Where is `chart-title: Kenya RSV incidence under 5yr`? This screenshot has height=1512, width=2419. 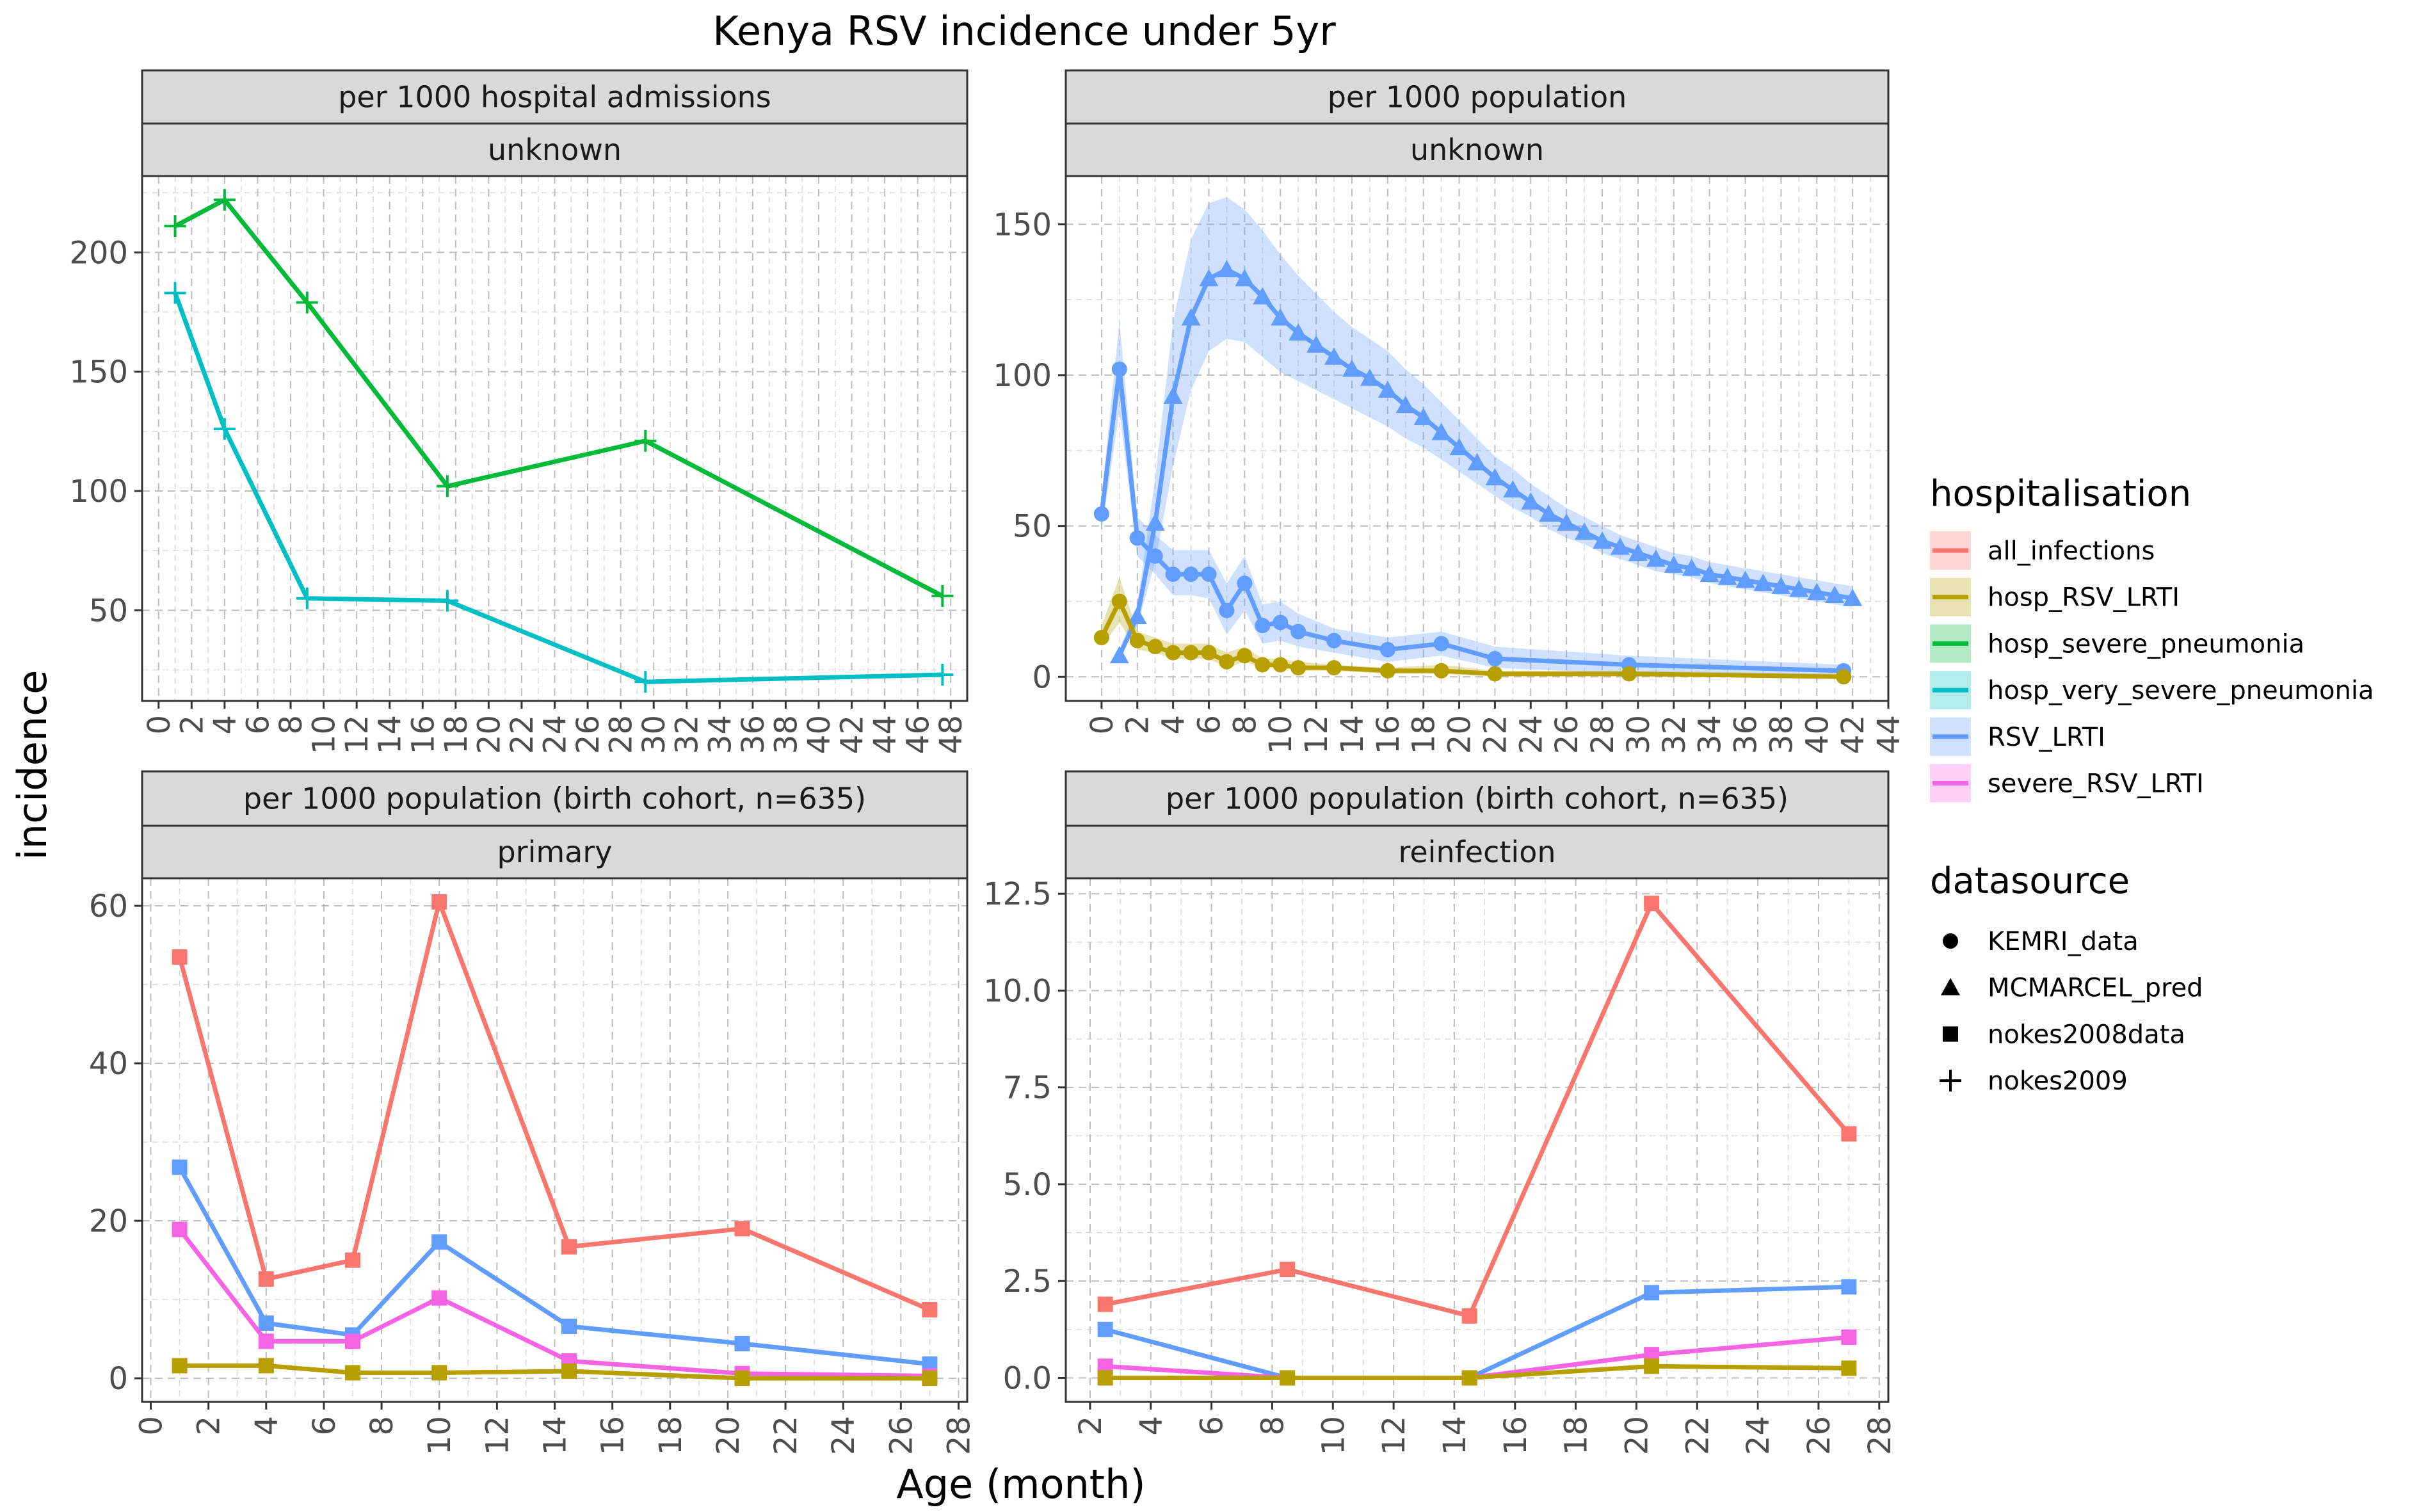
chart-title: Kenya RSV incidence under 5yr is located at coordinates (1024, 31).